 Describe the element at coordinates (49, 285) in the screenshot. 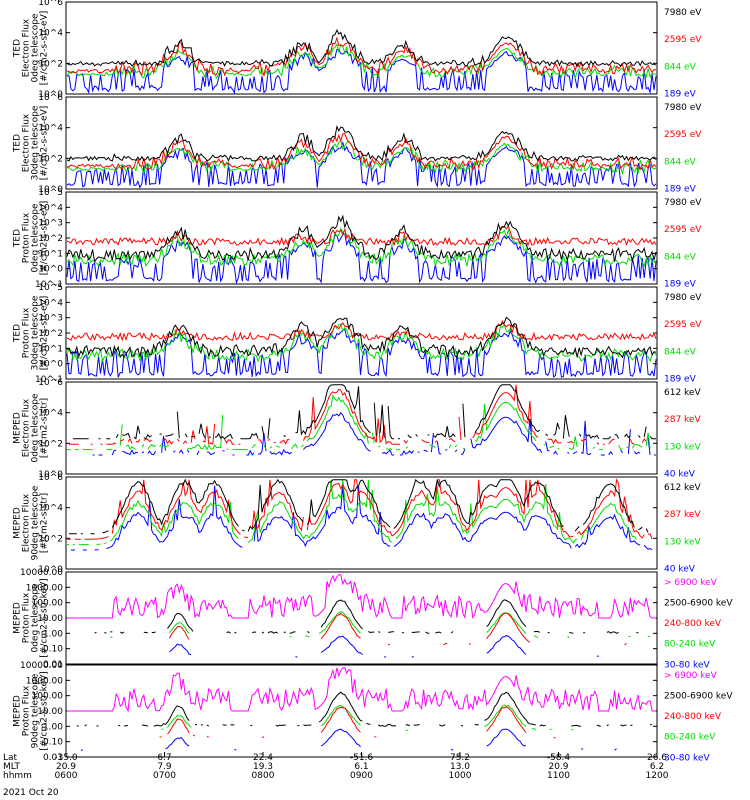

I see `y-tick-label: 10^-1` at that location.